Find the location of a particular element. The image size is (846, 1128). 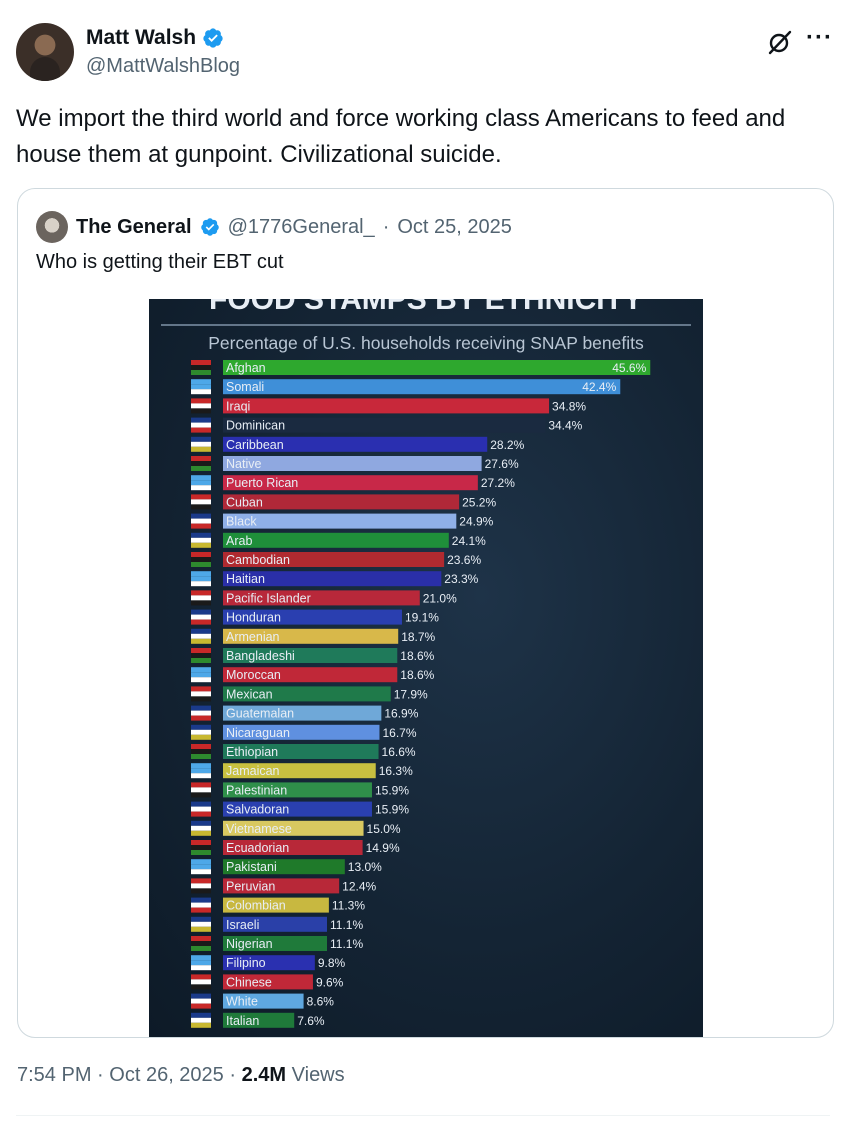

bar-guatemalan is located at coordinates (302, 713).